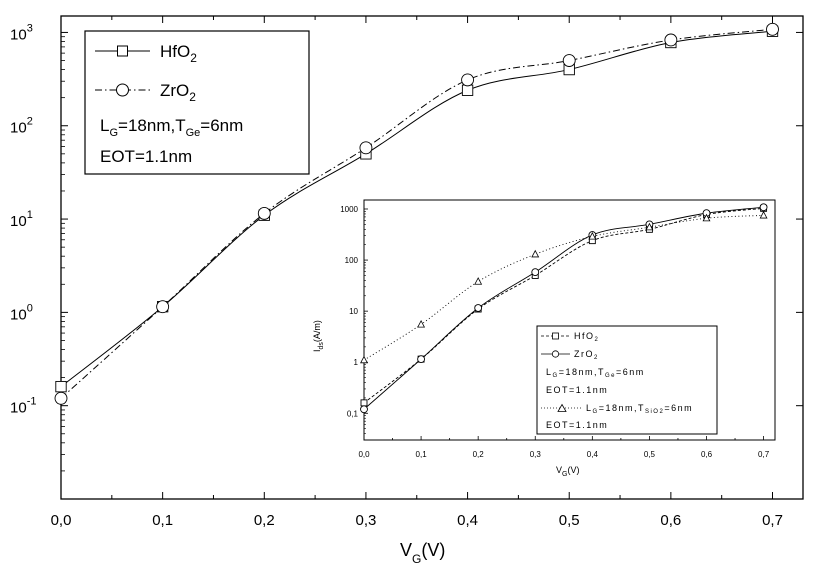  What do you see at coordinates (174, 90) in the screenshot?
I see `main-legend-zro2-text: ZrO` at bounding box center [174, 90].